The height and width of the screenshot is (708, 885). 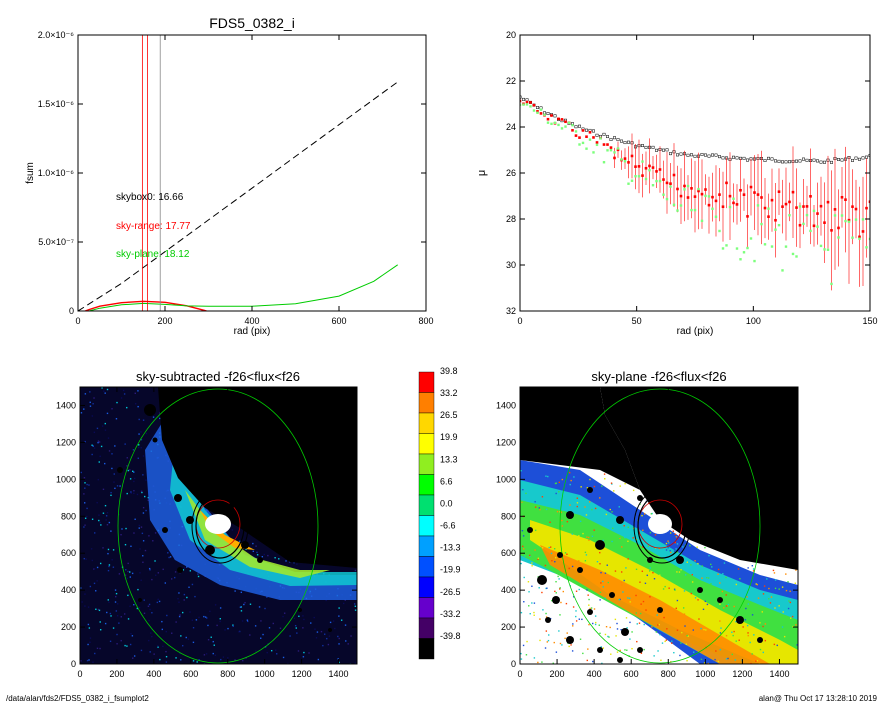 What do you see at coordinates (450, 548) in the screenshot?
I see `colorbar-label: -13.3` at bounding box center [450, 548].